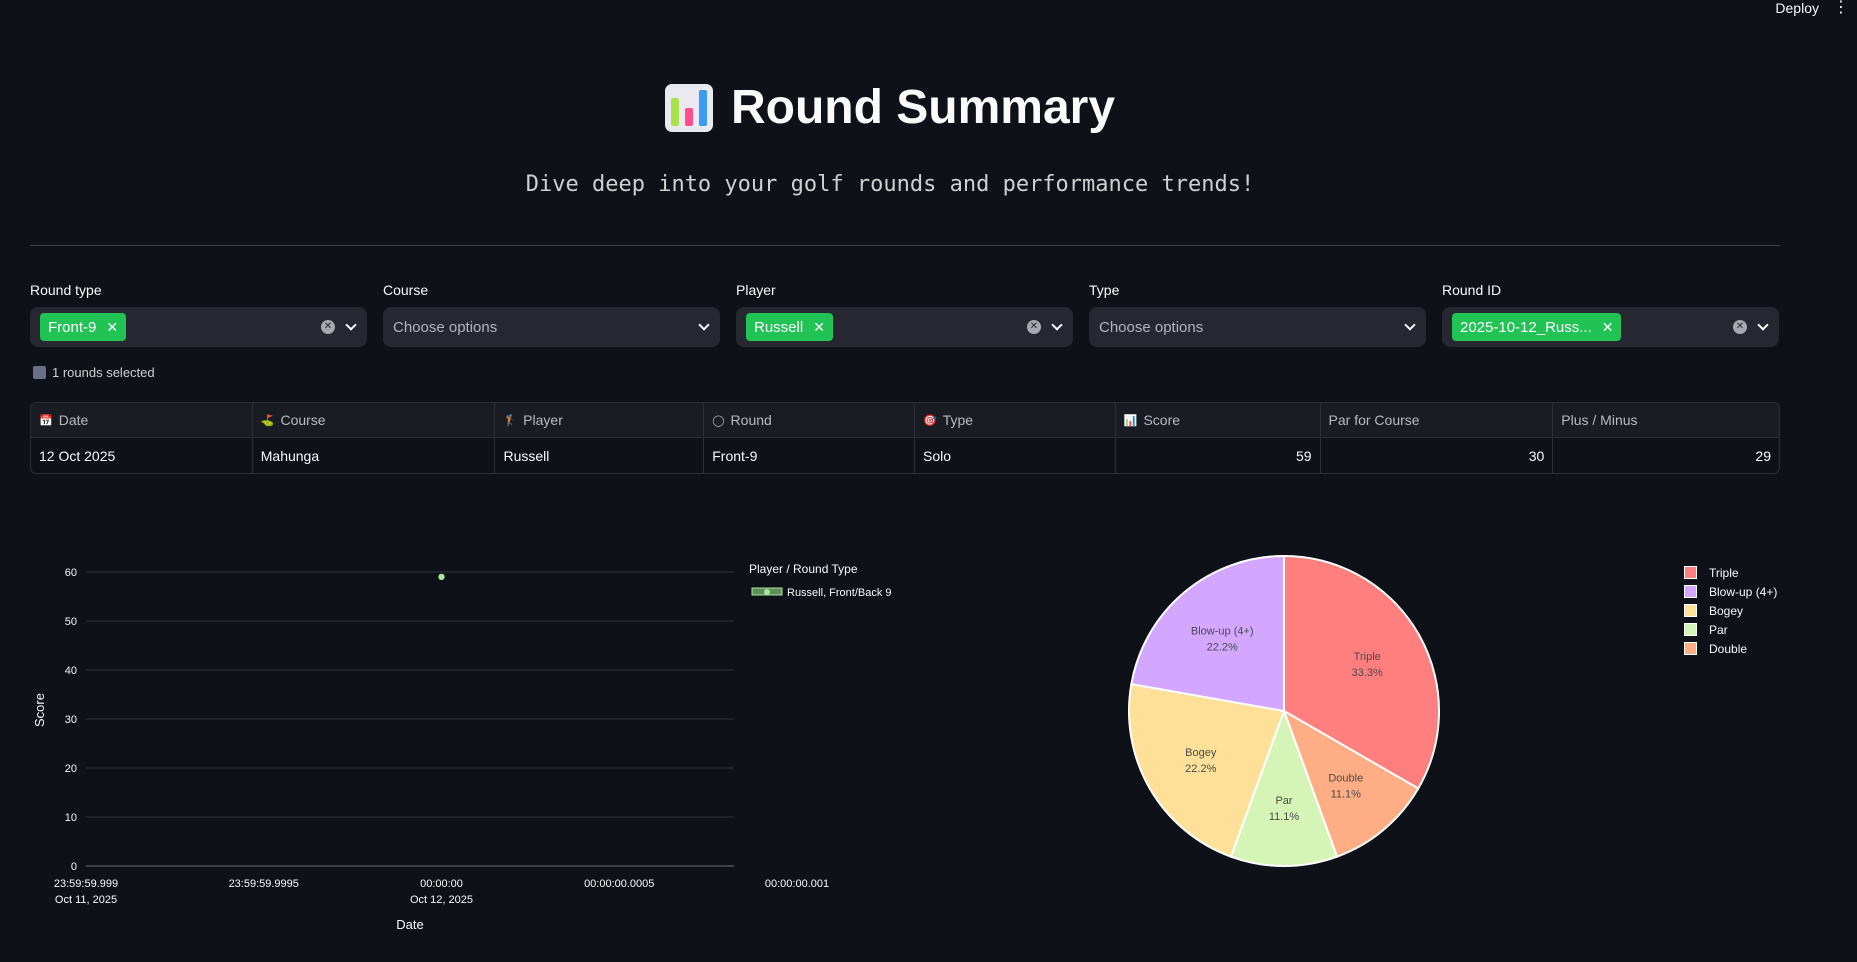 The image size is (1857, 962). I want to click on x-tick-label: 00:00:00, so click(441, 884).